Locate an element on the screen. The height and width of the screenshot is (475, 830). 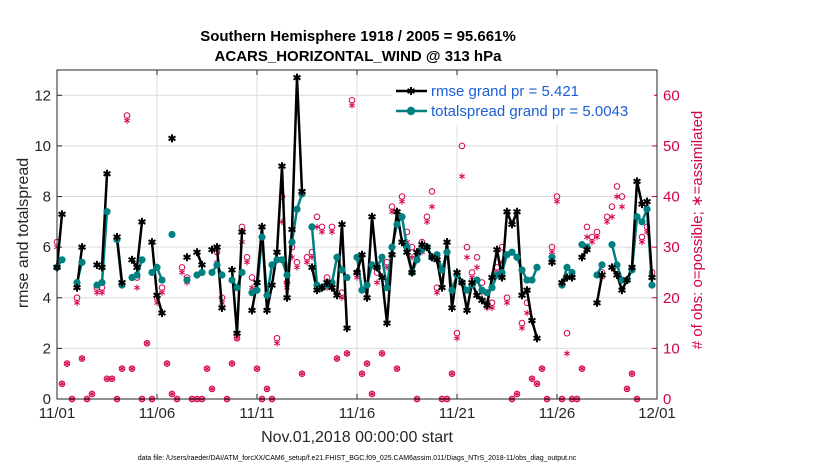
chart-title-line2: ACARS_HORIZONTAL_WIND @ 313 hPa is located at coordinates (359, 56).